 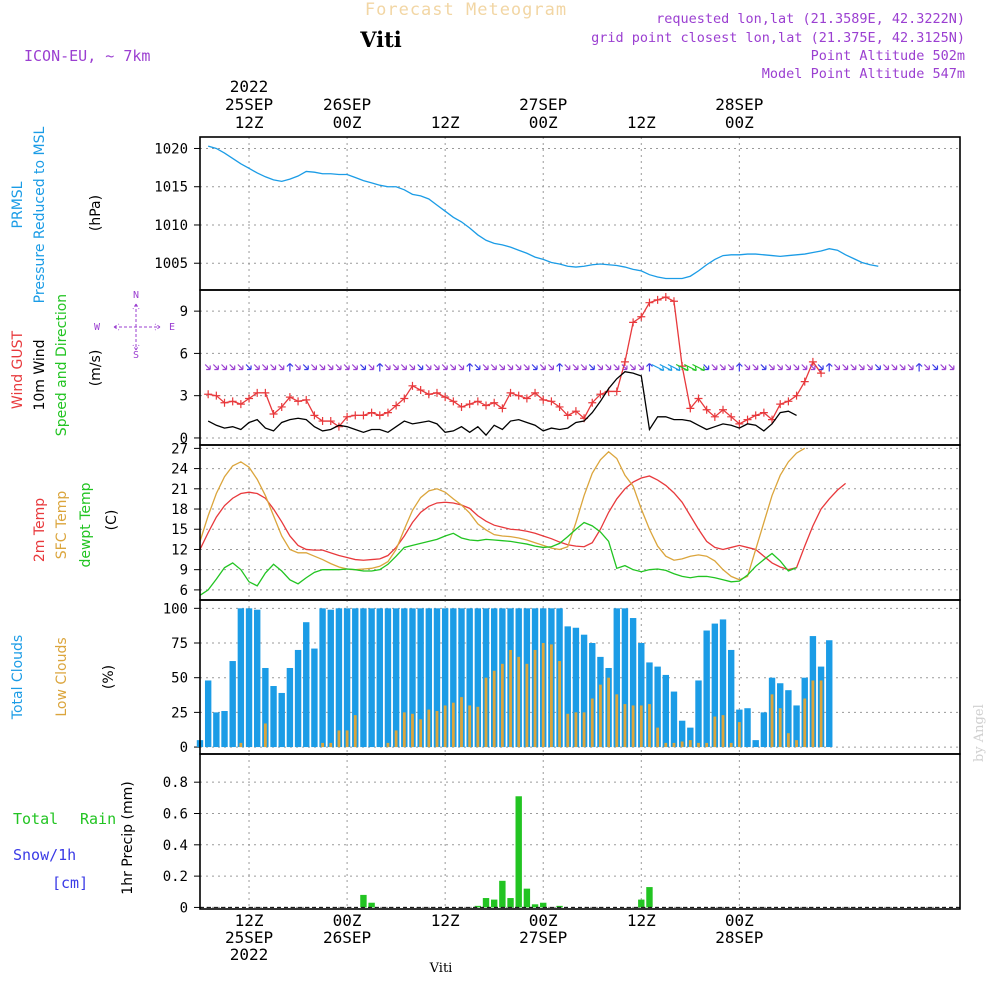 I want to click on y-tick-label: 3, so click(x=184, y=397).